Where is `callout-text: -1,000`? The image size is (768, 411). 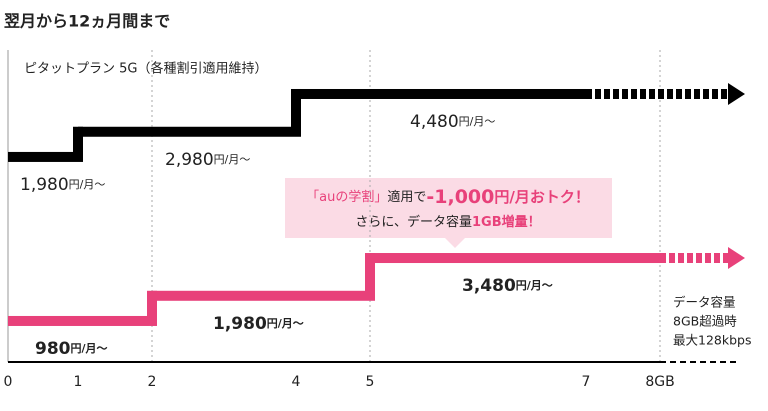 callout-text: -1,000 is located at coordinates (460, 197).